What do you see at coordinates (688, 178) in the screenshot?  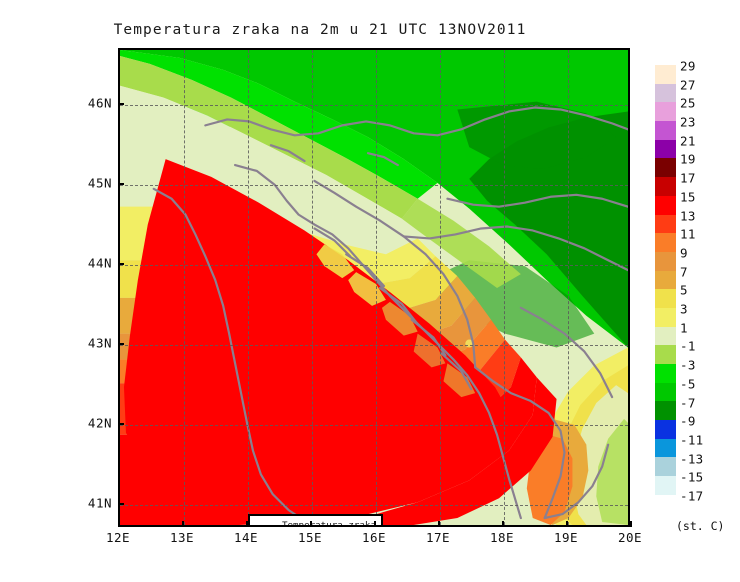 I see `colorbar-tick-label: 17` at bounding box center [688, 178].